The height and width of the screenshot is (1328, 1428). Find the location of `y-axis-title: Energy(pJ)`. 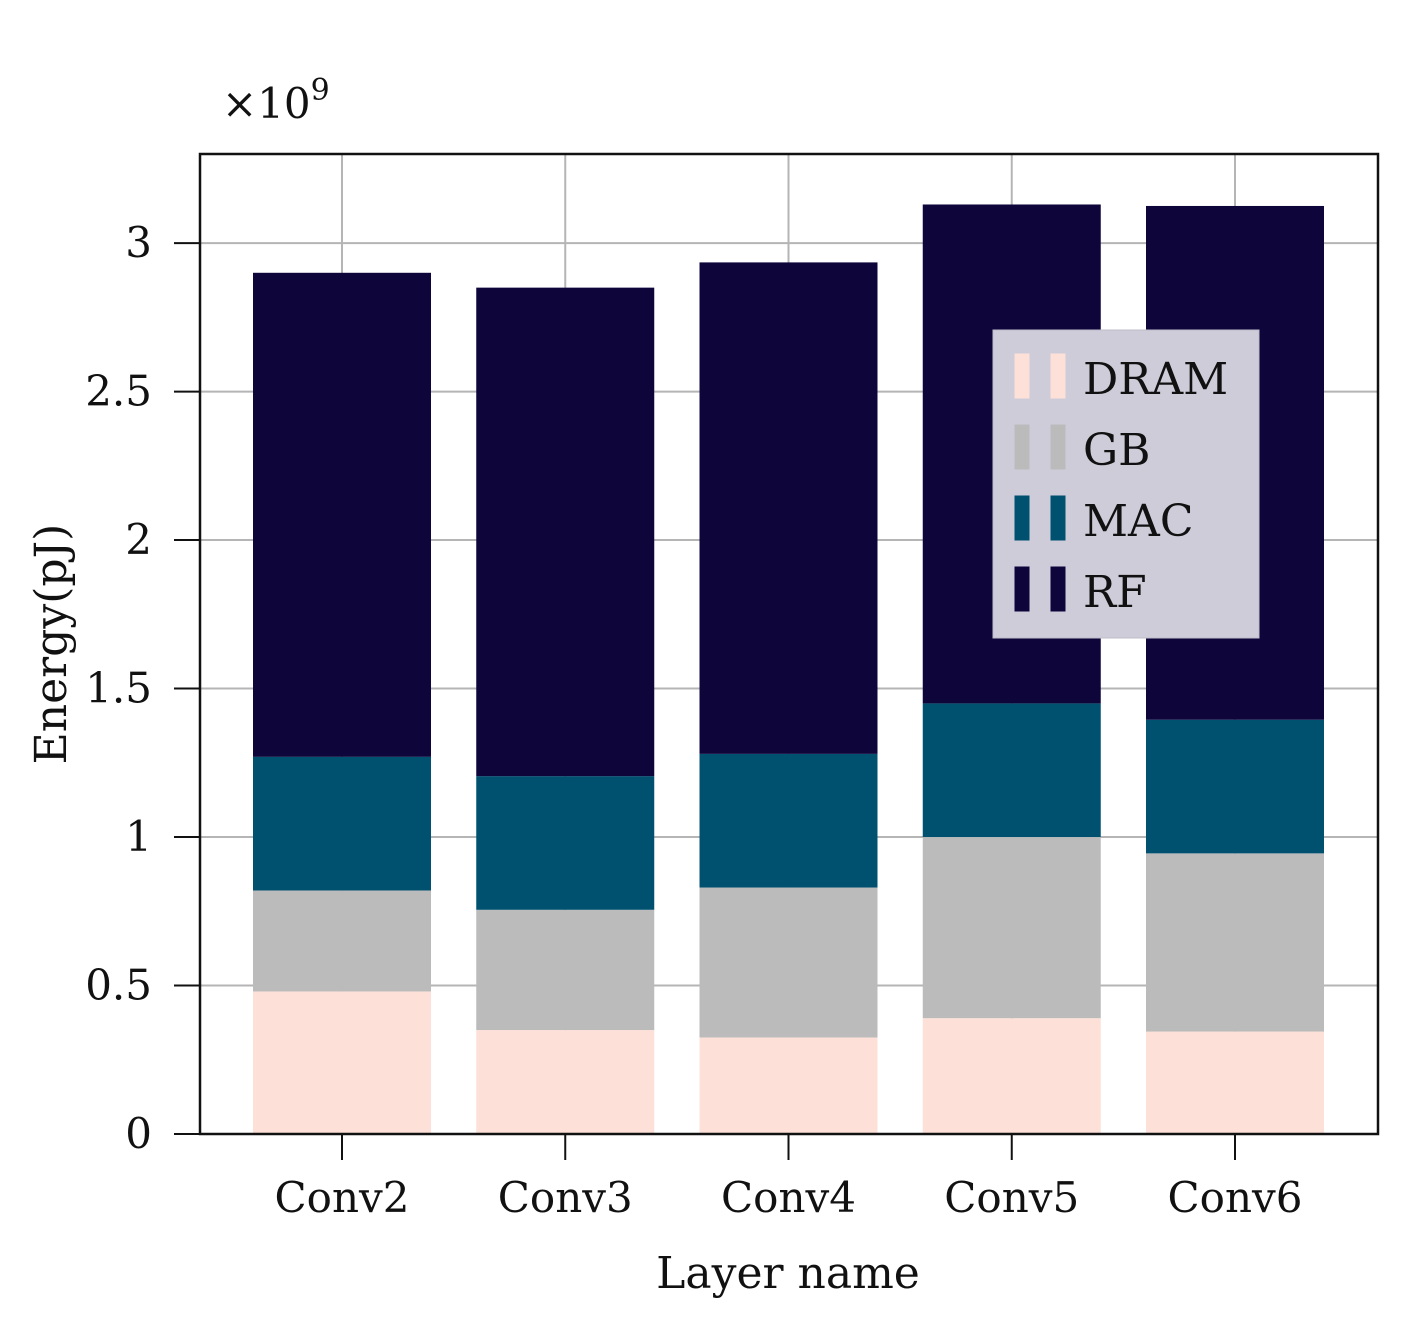

y-axis-title: Energy(pJ) is located at coordinates (51, 644).